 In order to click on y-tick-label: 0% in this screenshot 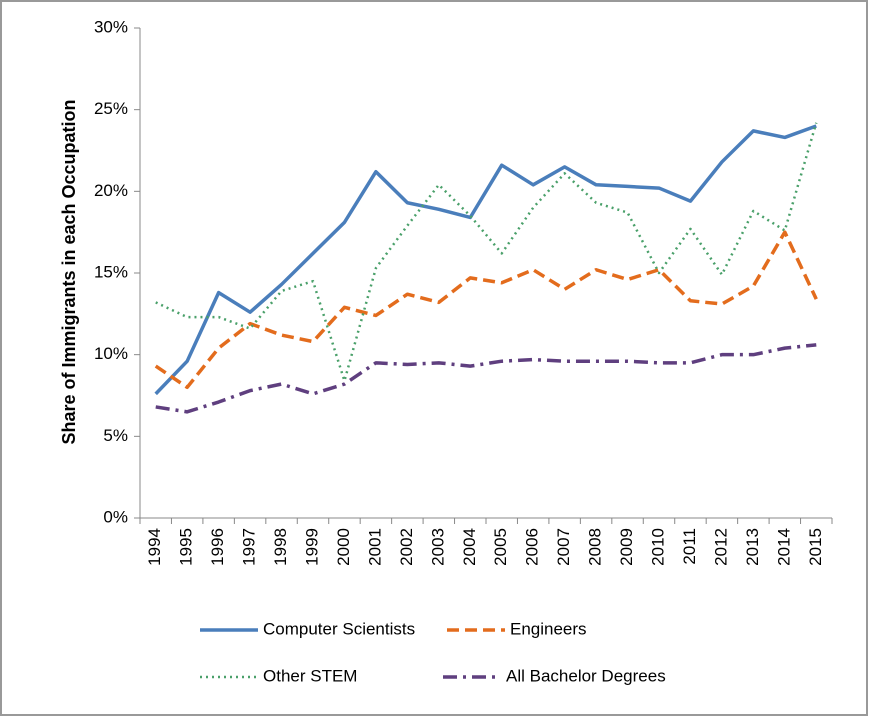, I will do `click(115, 516)`.